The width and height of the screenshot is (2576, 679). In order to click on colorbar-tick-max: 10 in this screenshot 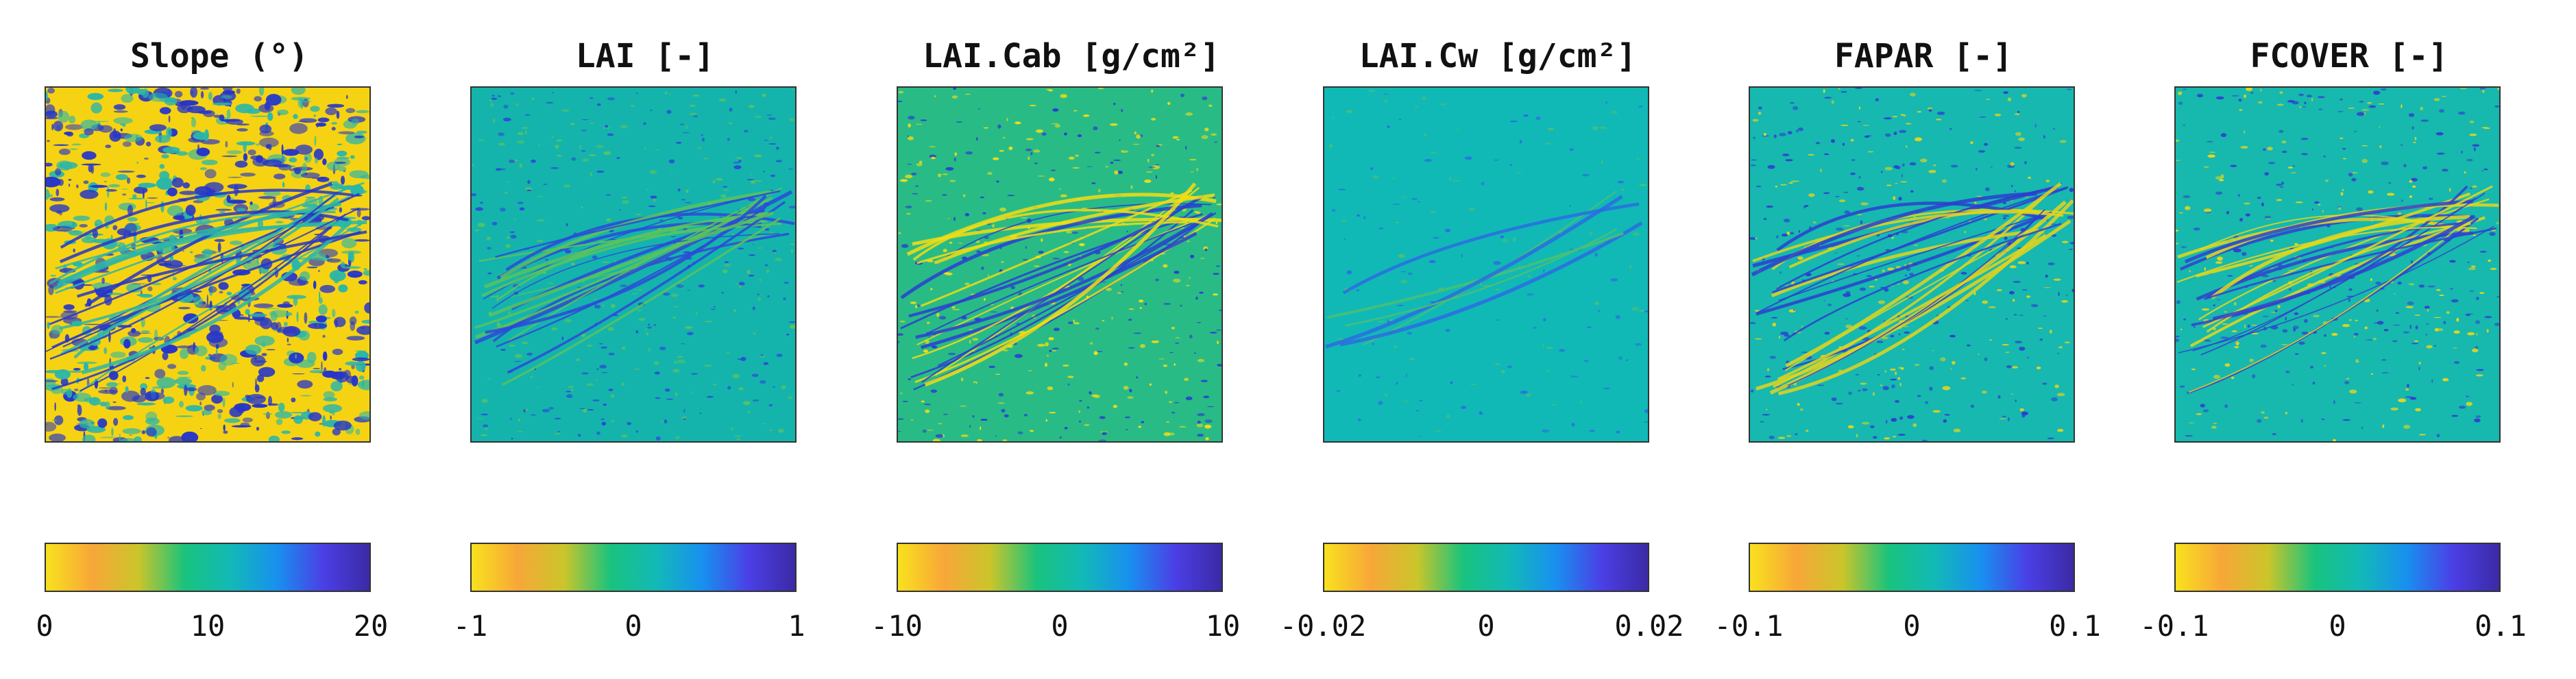, I will do `click(1223, 626)`.